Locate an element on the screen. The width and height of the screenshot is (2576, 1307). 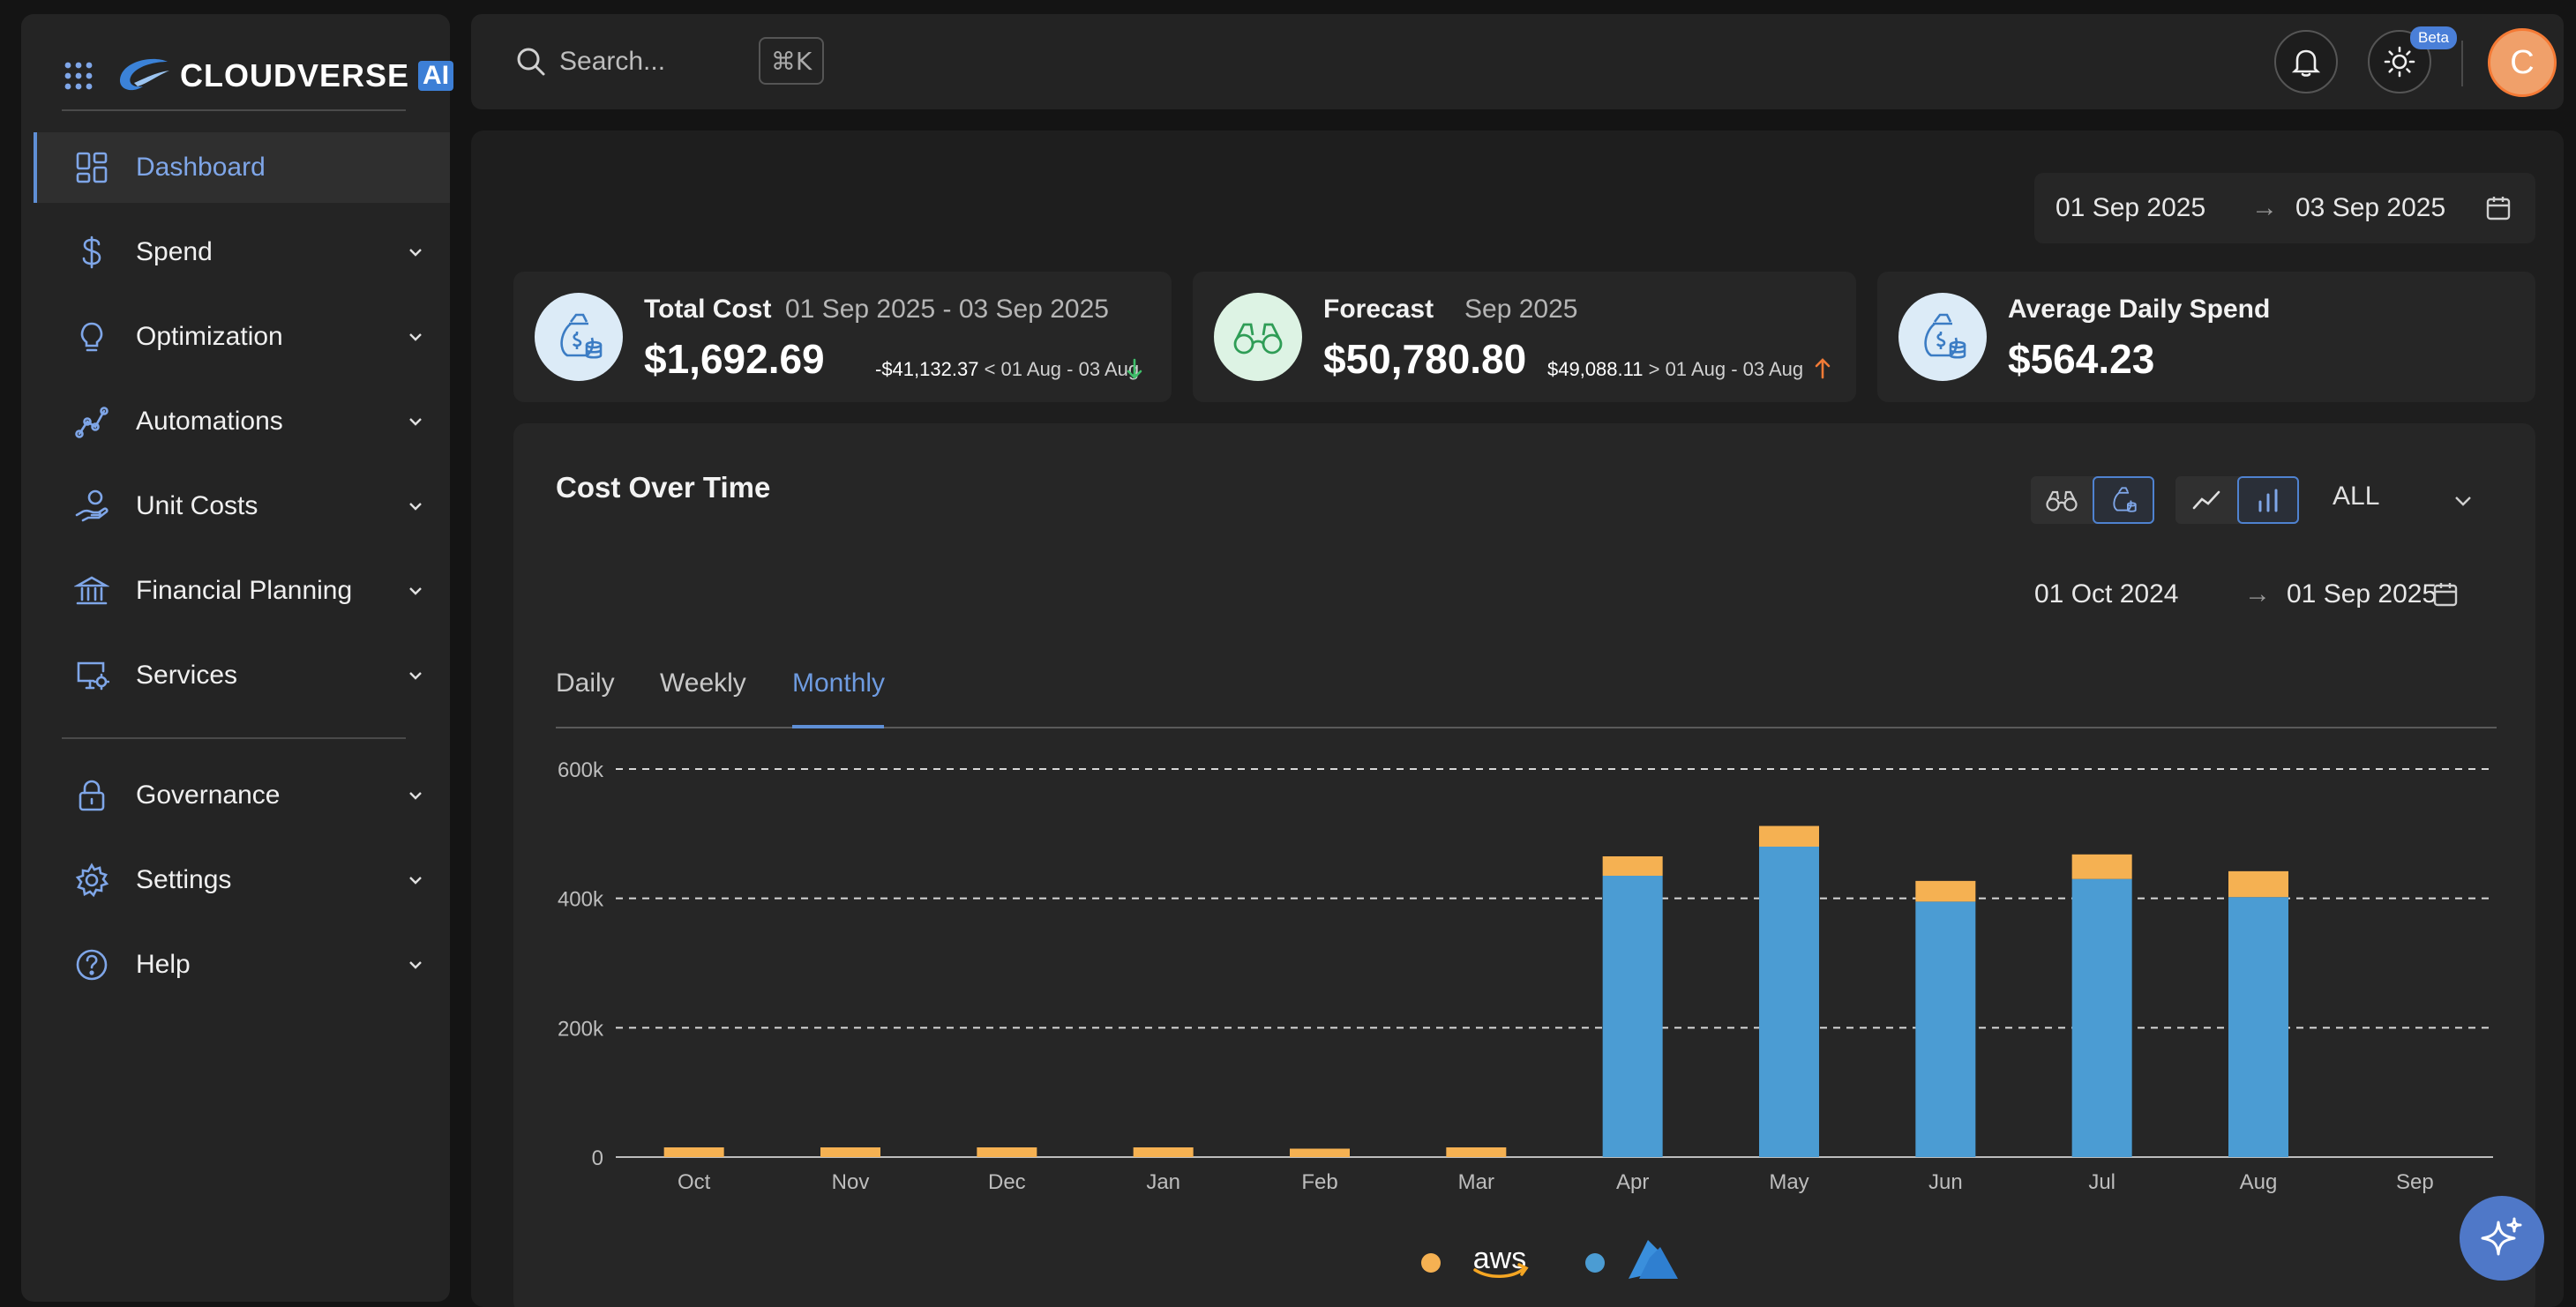
kpi-period: Sep 2025 is located at coordinates (1521, 309).